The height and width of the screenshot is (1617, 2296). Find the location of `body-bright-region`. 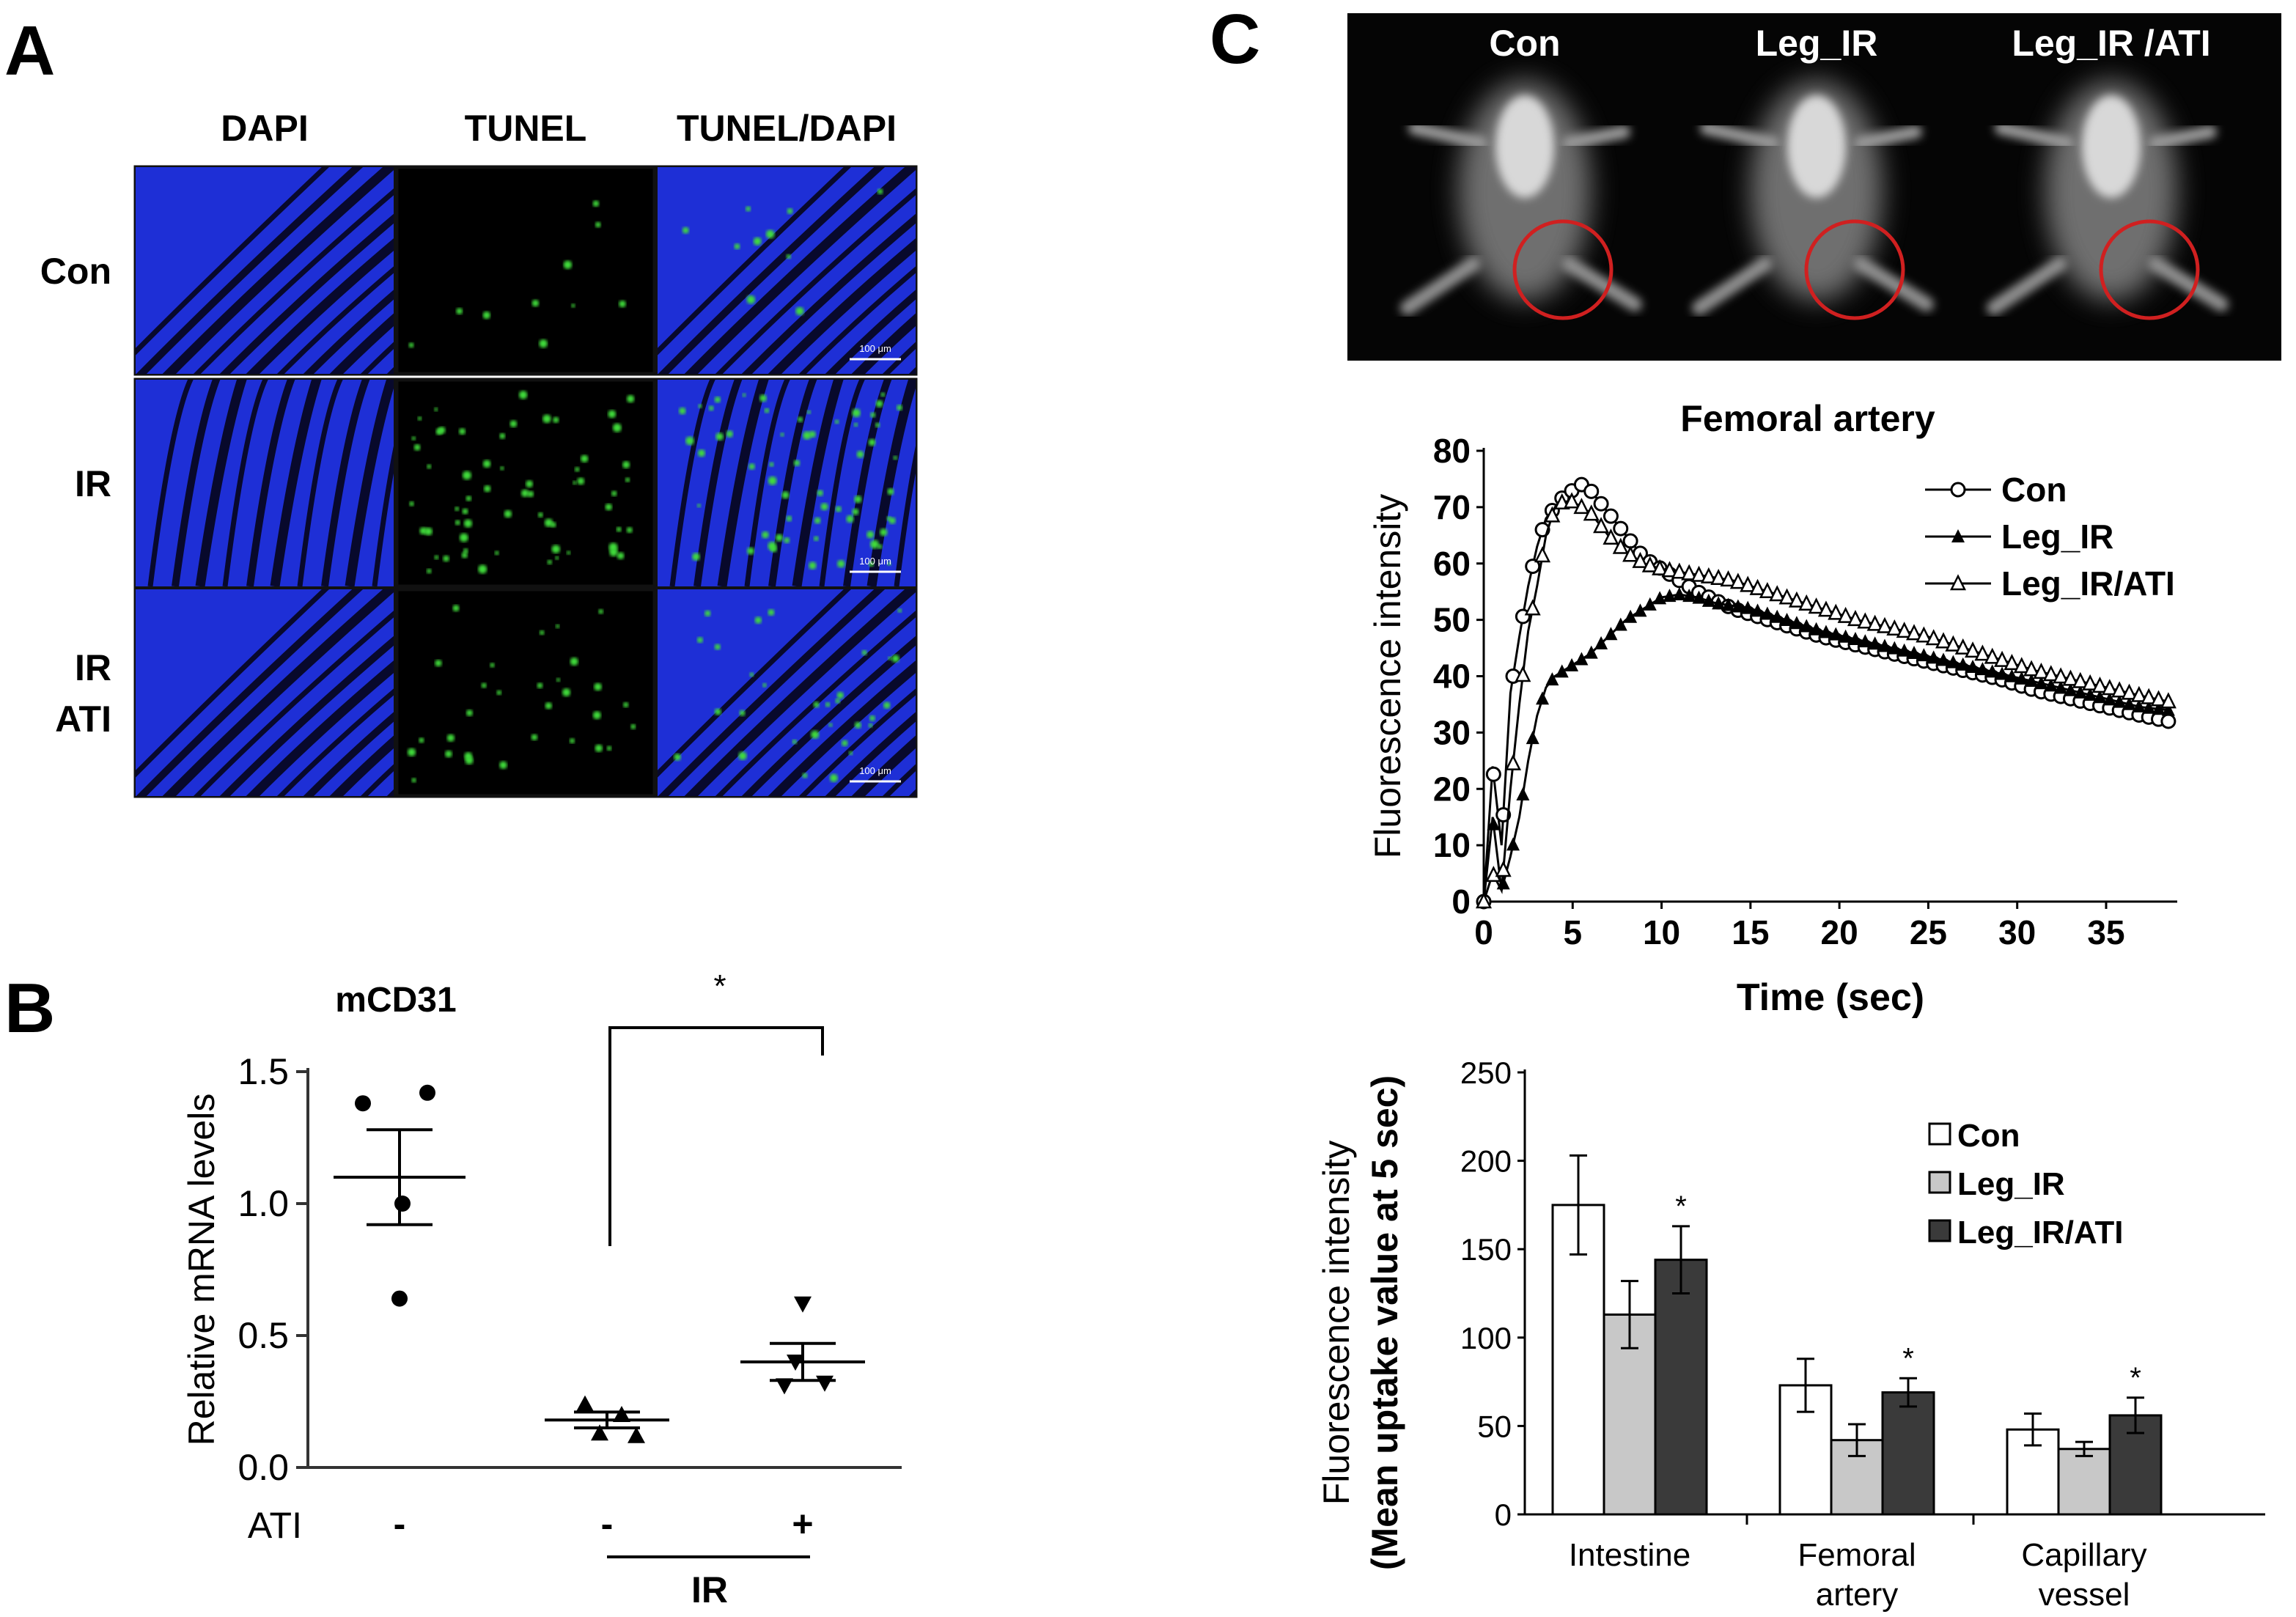

body-bright-region is located at coordinates (1524, 146).